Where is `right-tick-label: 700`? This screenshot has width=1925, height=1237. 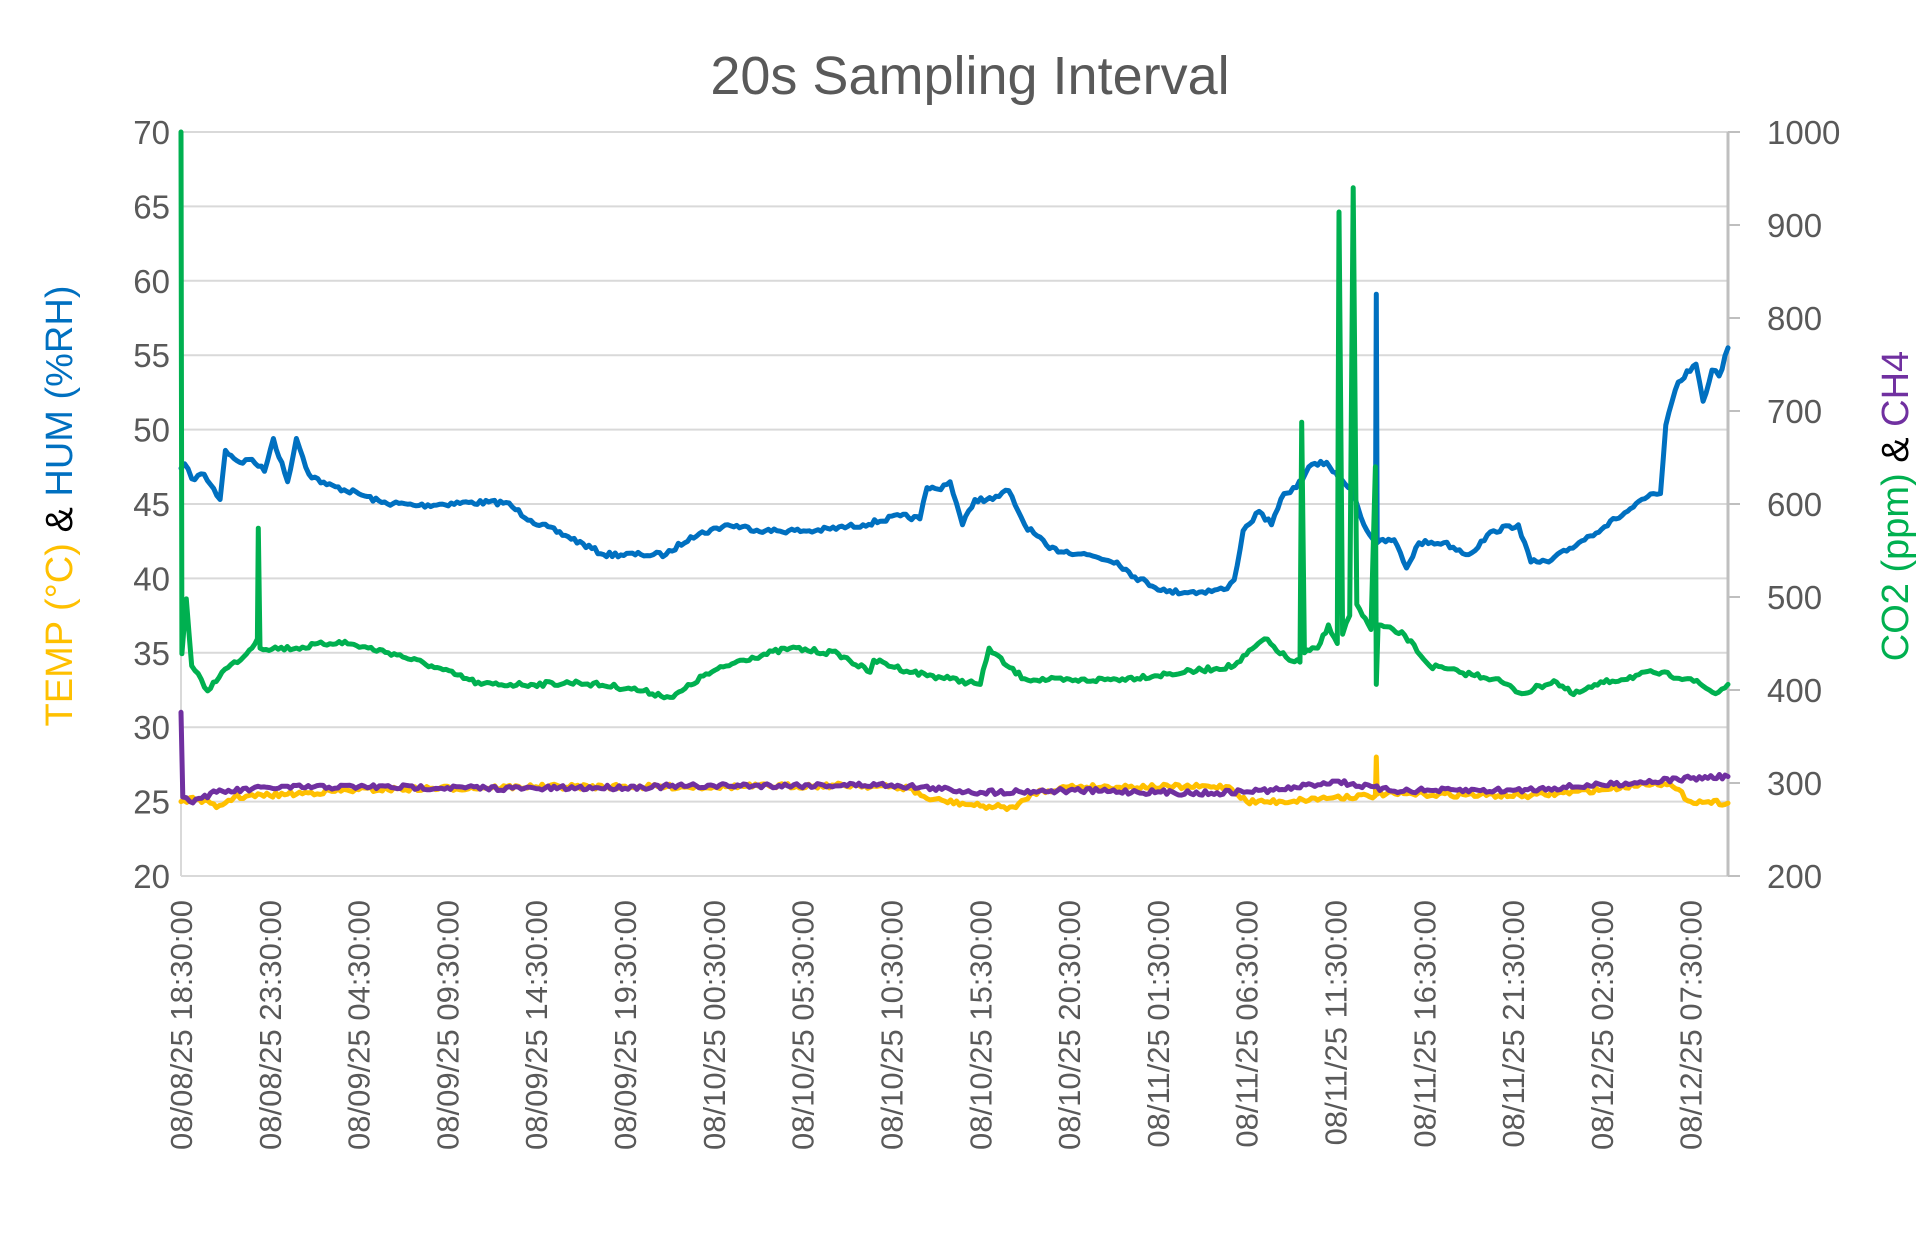 right-tick-label: 700 is located at coordinates (1794, 411).